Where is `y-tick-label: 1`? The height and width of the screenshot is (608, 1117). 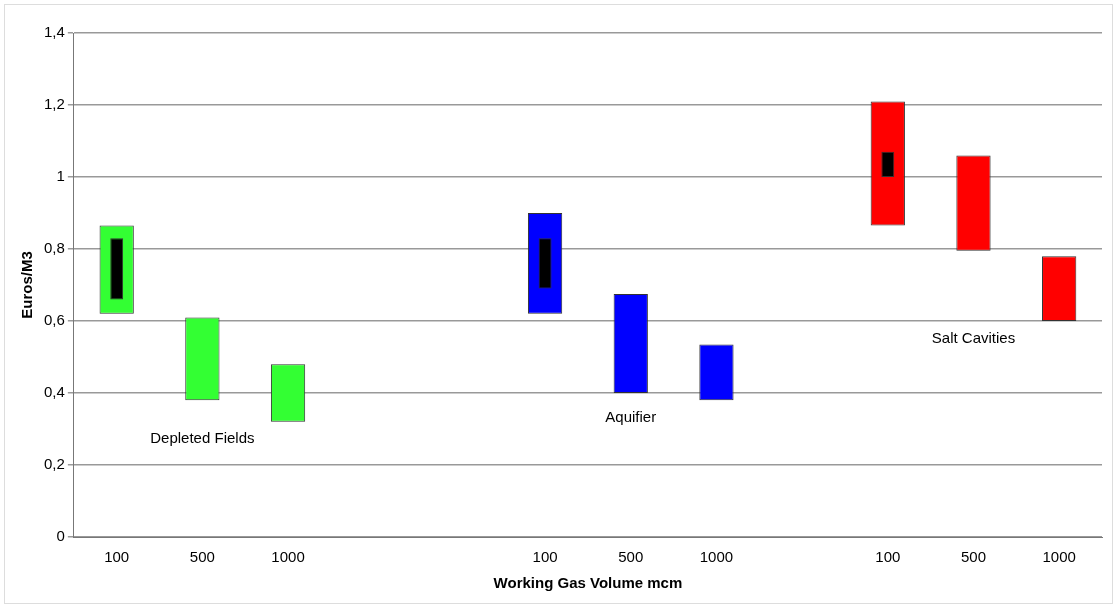
y-tick-label: 1 is located at coordinates (60, 176).